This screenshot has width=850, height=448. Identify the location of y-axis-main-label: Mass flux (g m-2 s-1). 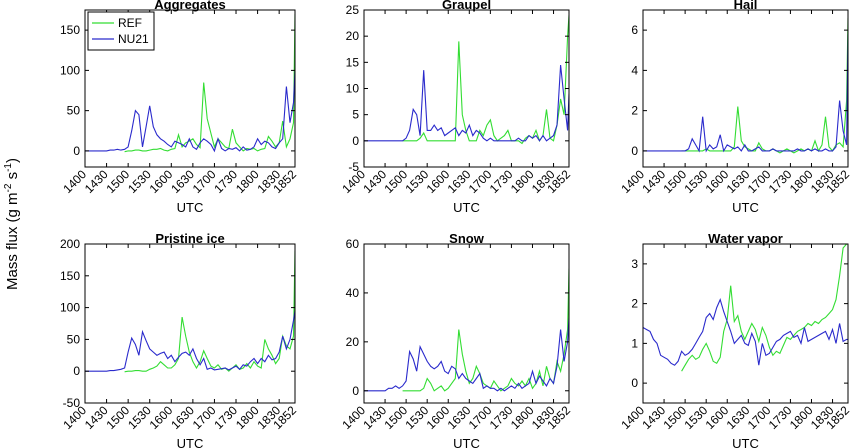
(12, 224).